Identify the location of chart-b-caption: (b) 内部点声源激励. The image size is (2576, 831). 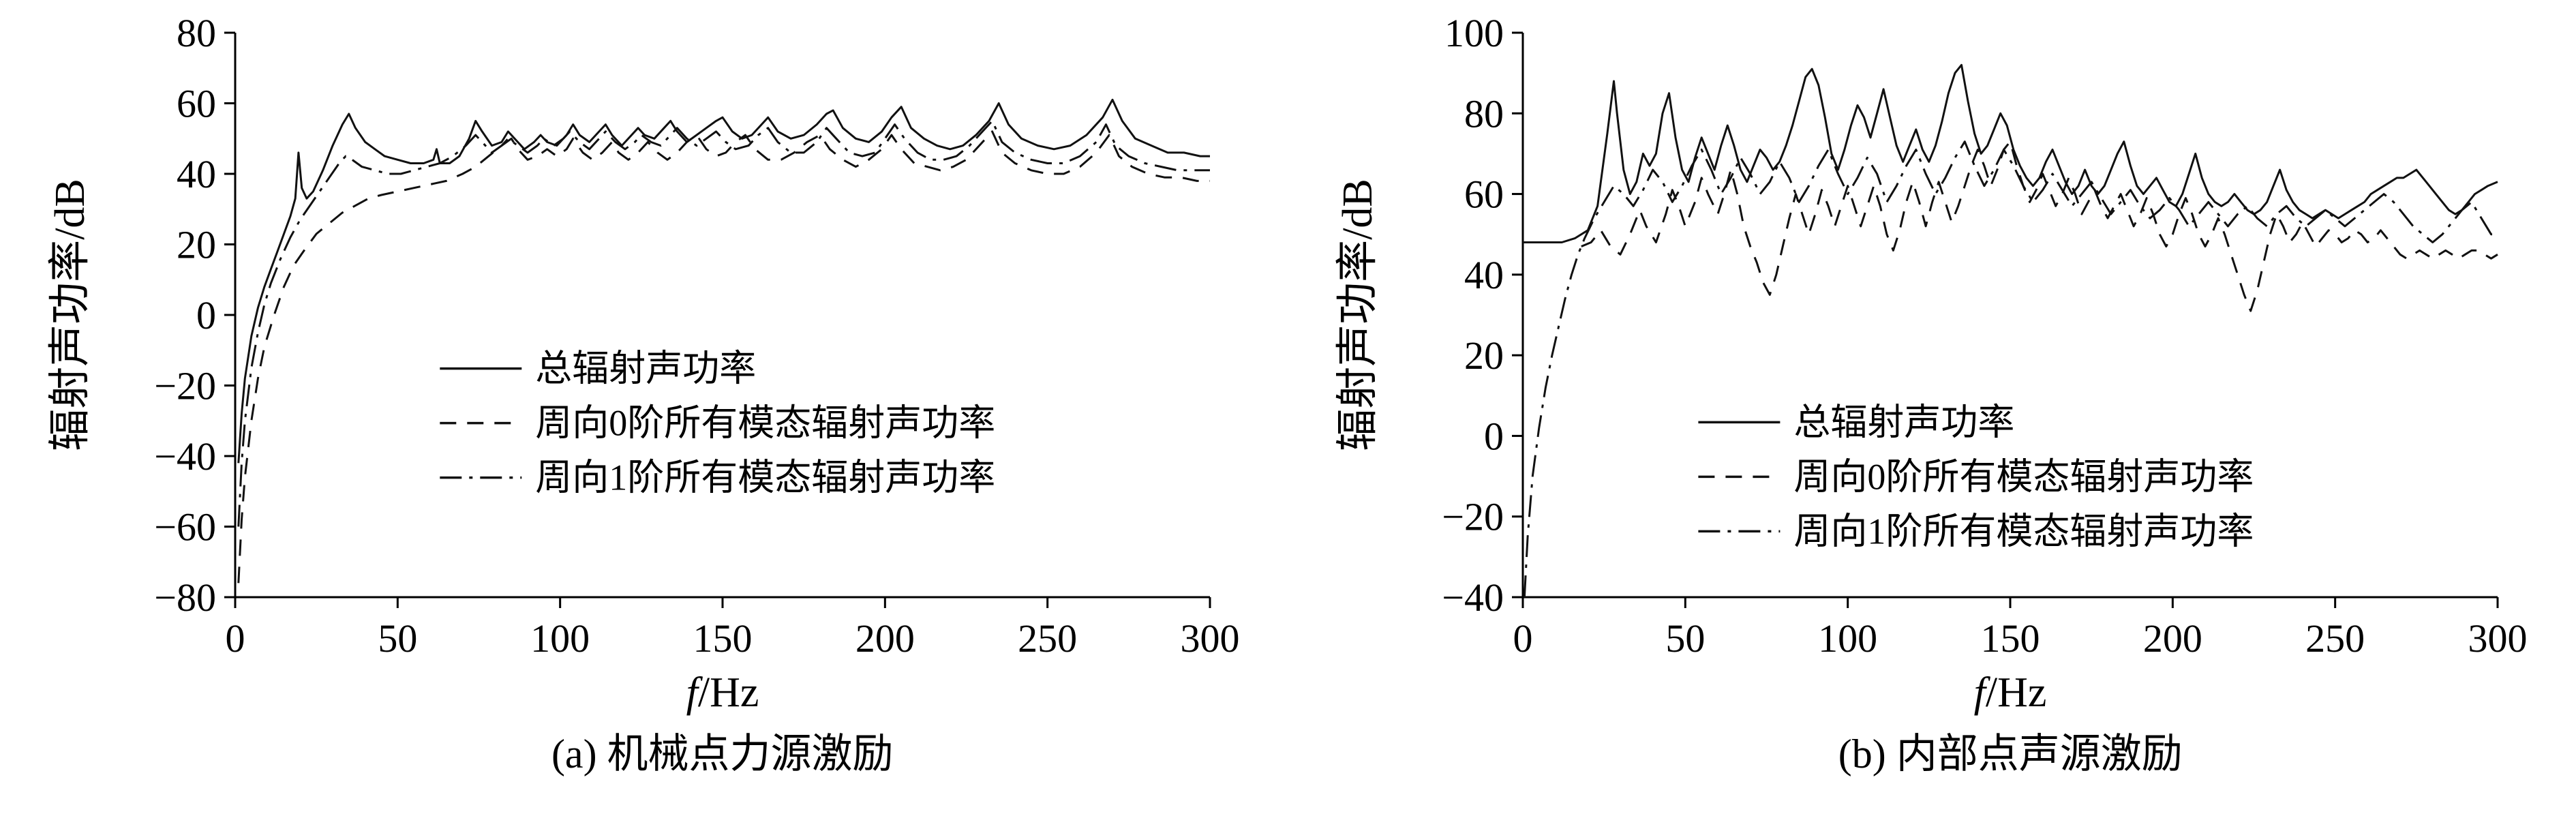
(2011, 753).